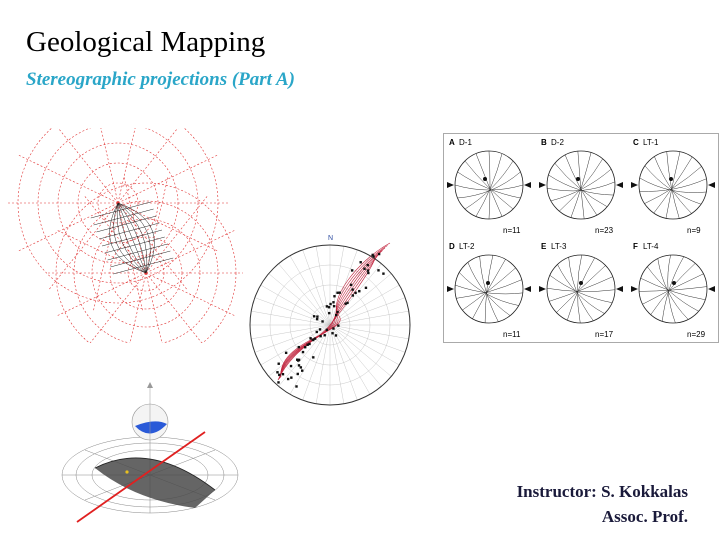 This screenshot has height=540, width=720. I want to click on panel-site-label: D-1, so click(465, 142).